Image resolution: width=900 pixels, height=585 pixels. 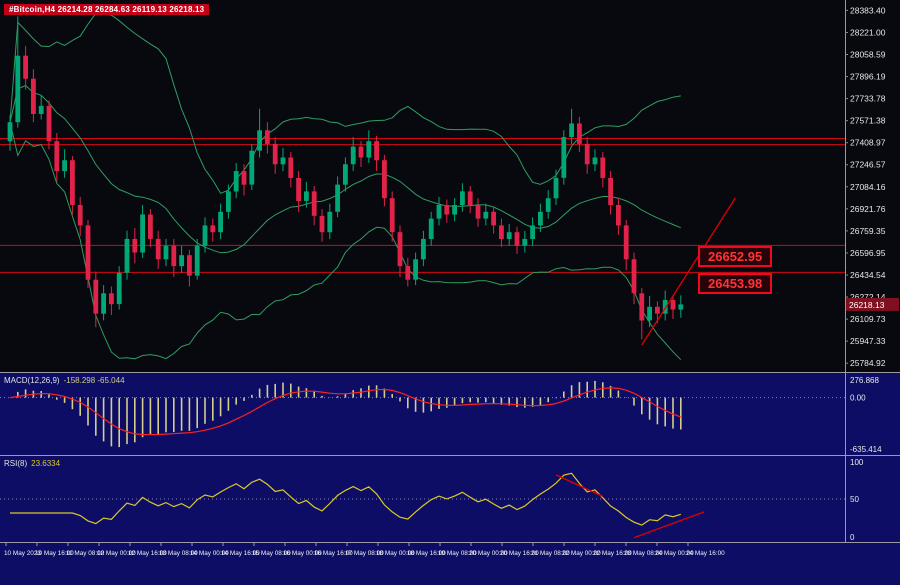 What do you see at coordinates (735, 257) in the screenshot?
I see `price-level-label: 26652.95` at bounding box center [735, 257].